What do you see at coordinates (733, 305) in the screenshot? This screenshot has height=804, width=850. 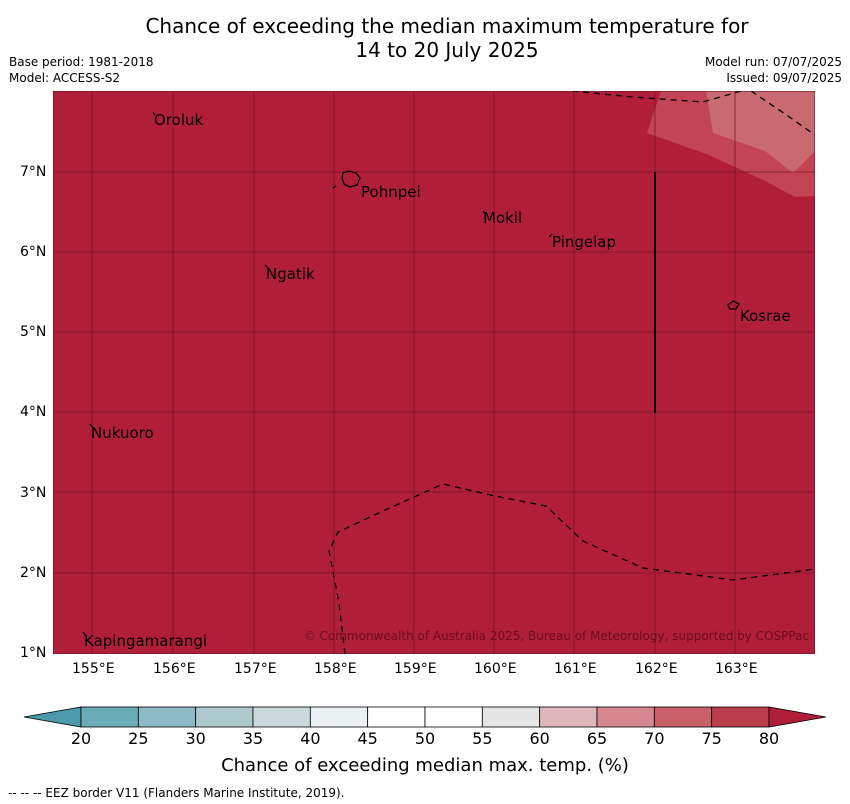 I see `kosrae-island` at bounding box center [733, 305].